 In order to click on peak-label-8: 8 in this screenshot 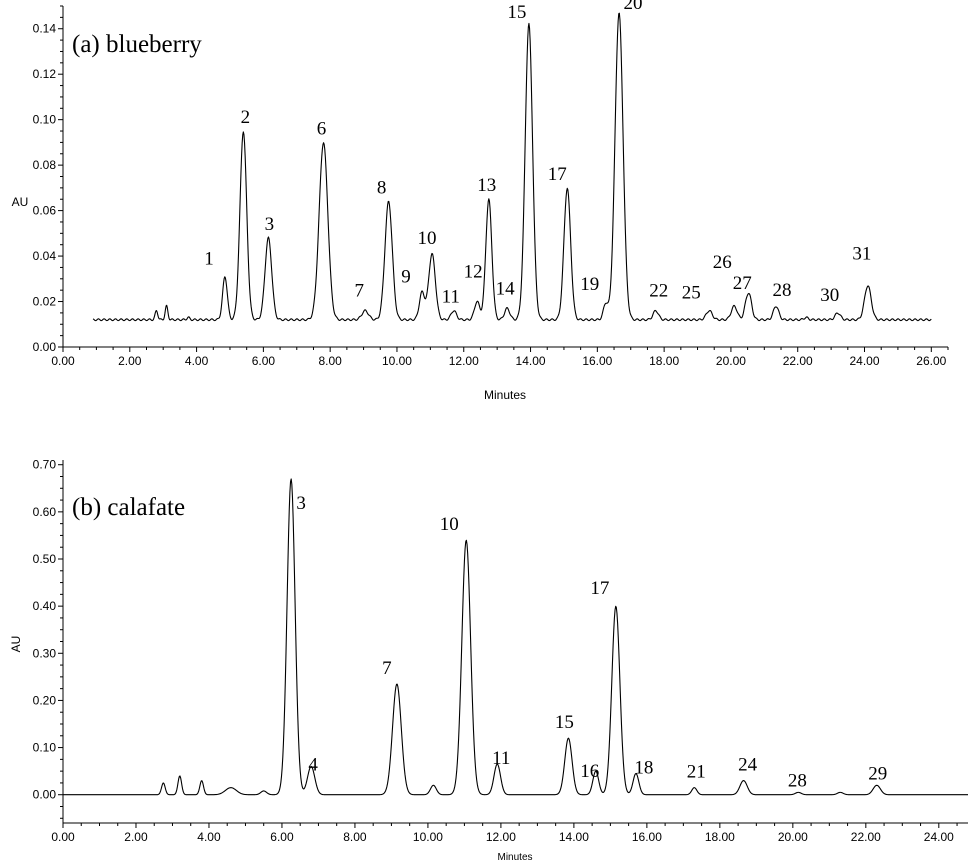, I will do `click(382, 188)`.